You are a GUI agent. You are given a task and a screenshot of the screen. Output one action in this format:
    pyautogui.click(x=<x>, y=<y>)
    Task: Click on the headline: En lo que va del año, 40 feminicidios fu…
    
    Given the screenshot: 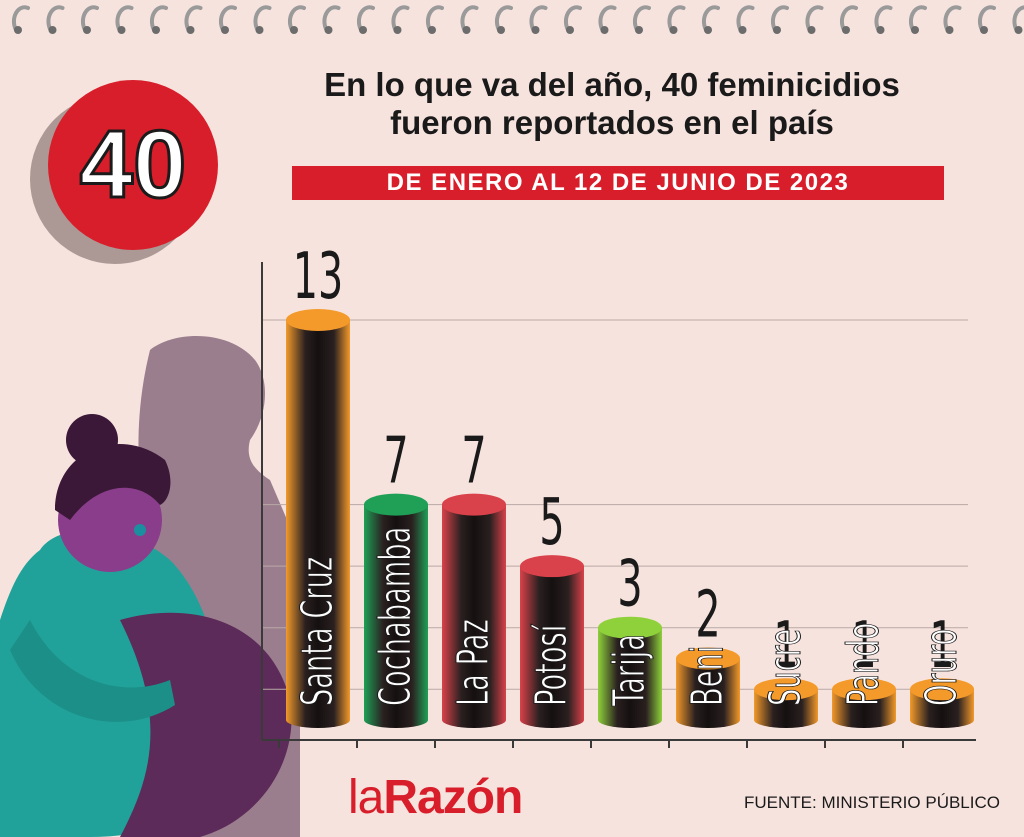 What is the action you would take?
    pyautogui.click(x=612, y=104)
    